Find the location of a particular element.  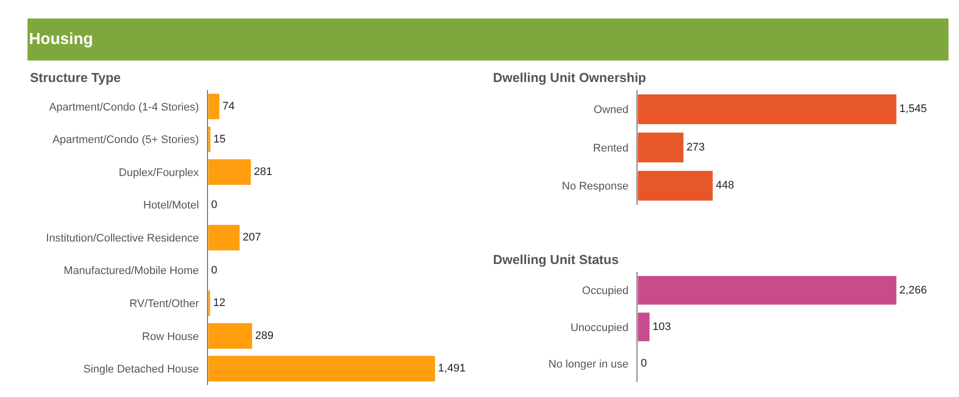

y-tick-label: Single Detached House is located at coordinates (141, 370).